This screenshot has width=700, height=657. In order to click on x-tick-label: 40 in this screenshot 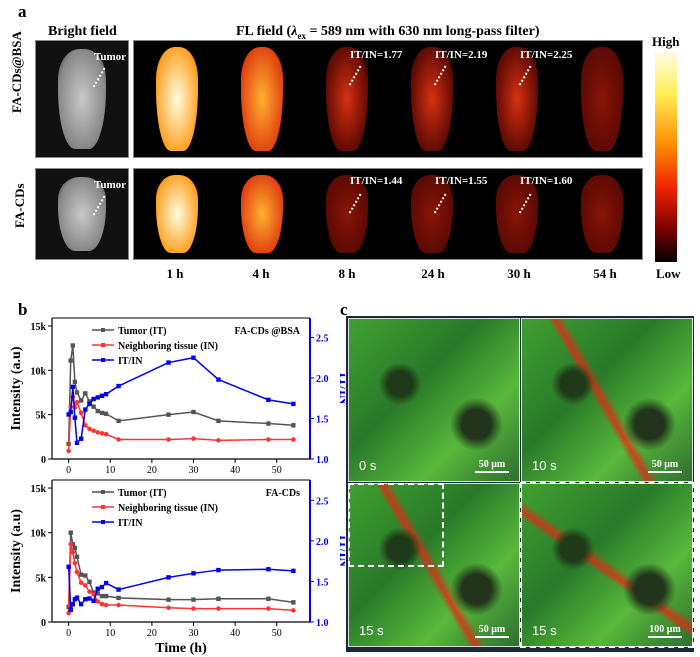, I will do `click(235, 470)`.